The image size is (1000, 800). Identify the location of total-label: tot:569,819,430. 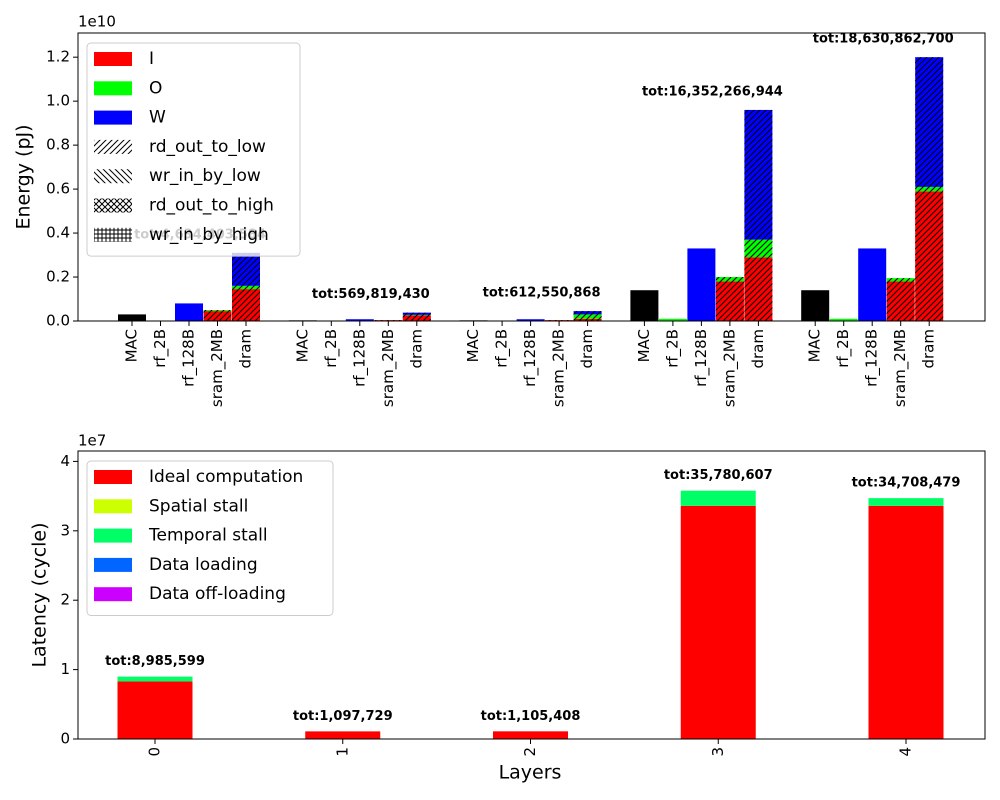
(371, 294).